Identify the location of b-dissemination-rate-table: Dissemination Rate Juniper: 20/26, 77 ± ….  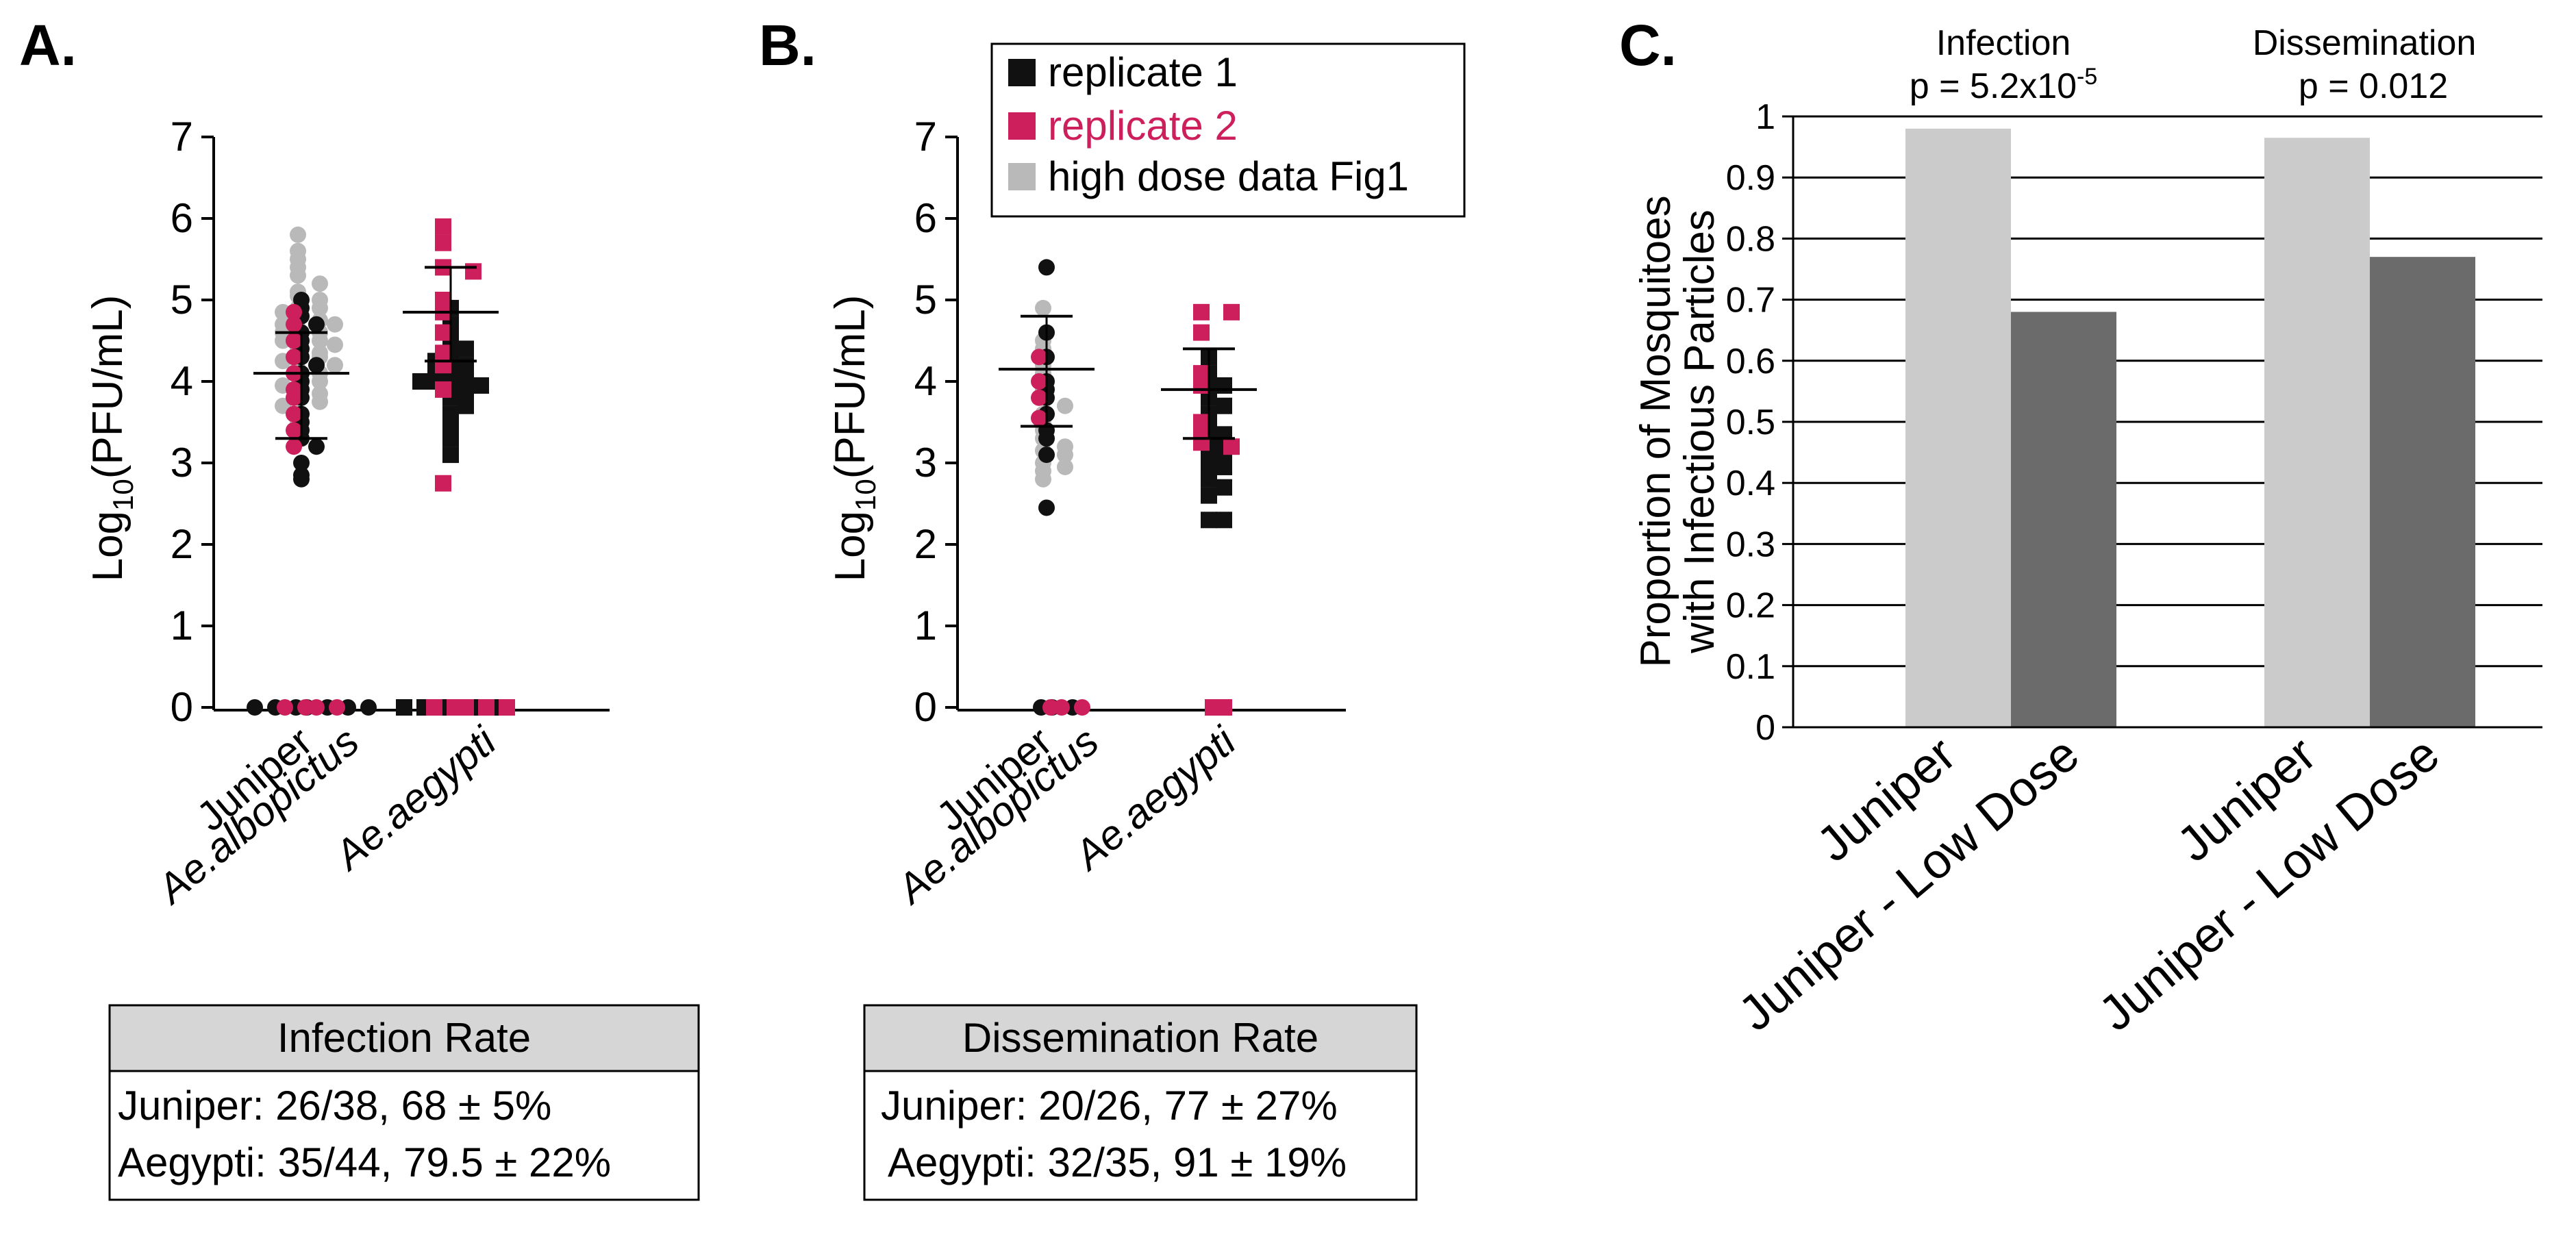
(1140, 1103).